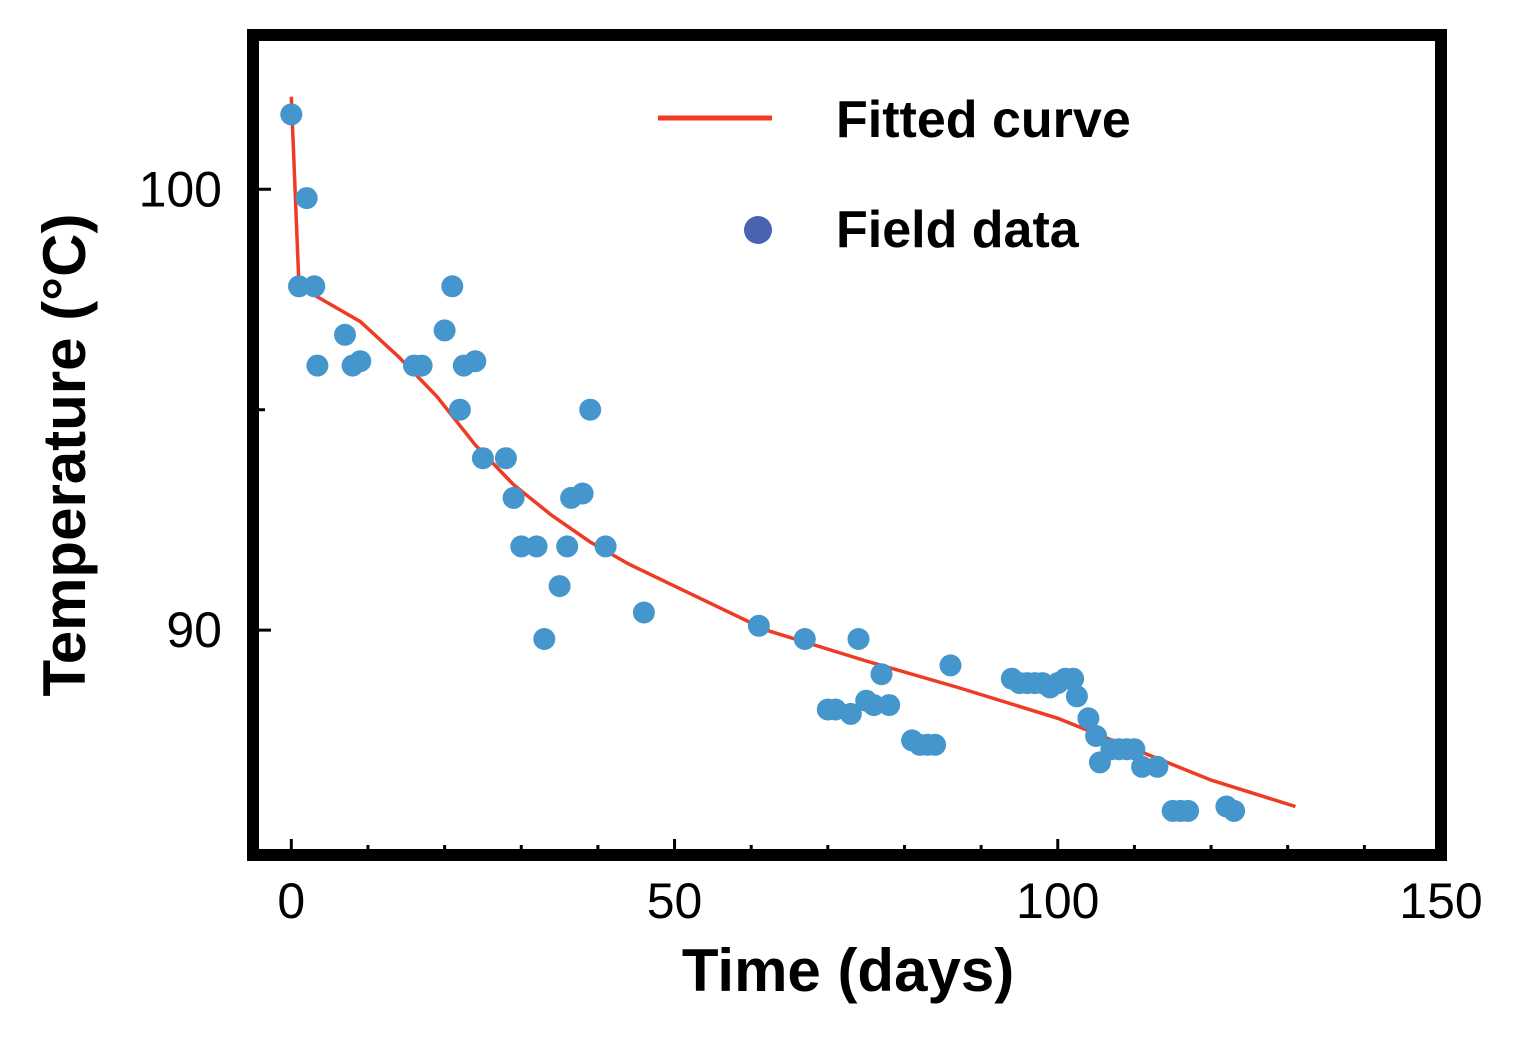 Image resolution: width=1513 pixels, height=1042 pixels. What do you see at coordinates (1057, 901) in the screenshot?
I see `x-tick-label-100: 100` at bounding box center [1057, 901].